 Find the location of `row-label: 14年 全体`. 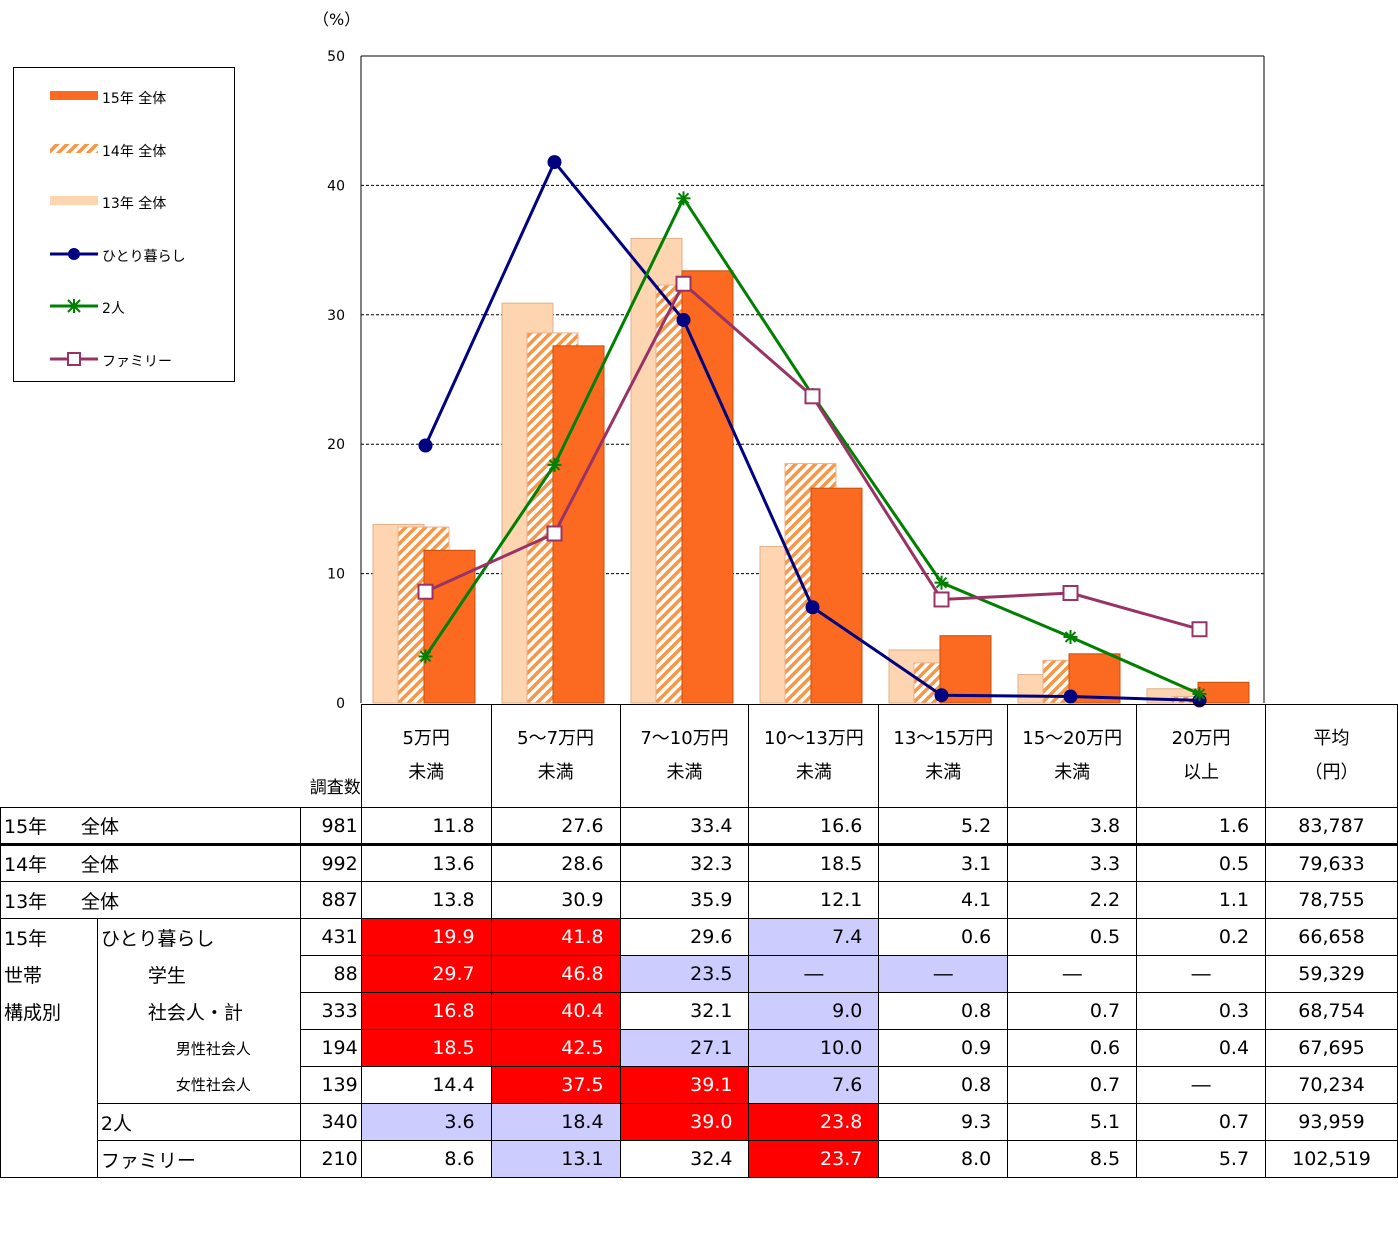

row-label: 14年 全体 is located at coordinates (150, 863).